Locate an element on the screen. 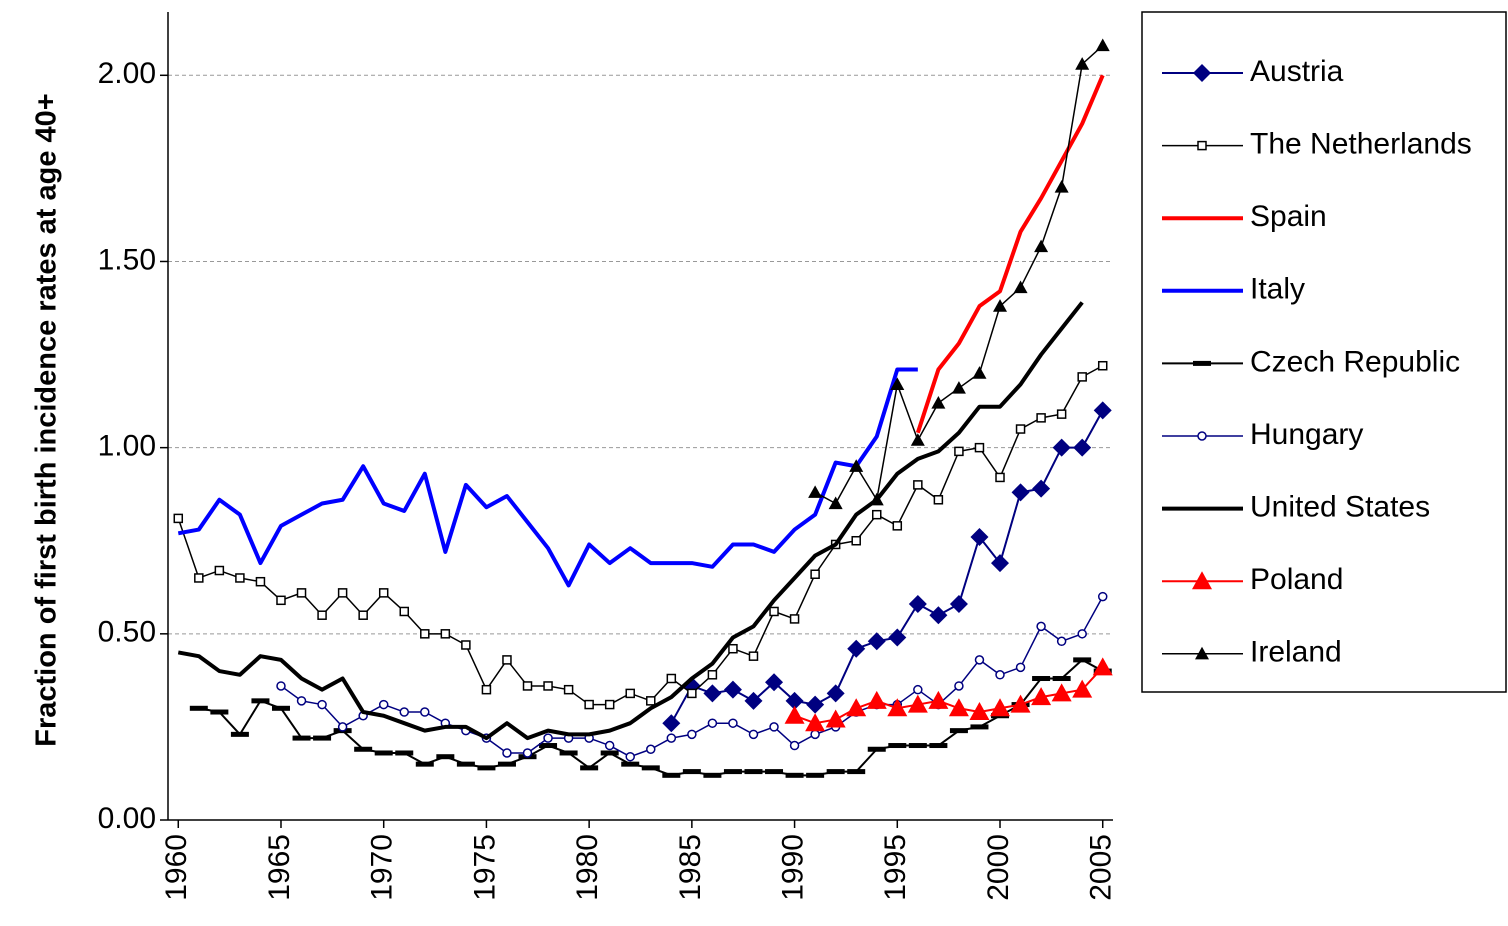 The height and width of the screenshot is (926, 1508). legend-label: The Netherlands is located at coordinates (1361, 144).